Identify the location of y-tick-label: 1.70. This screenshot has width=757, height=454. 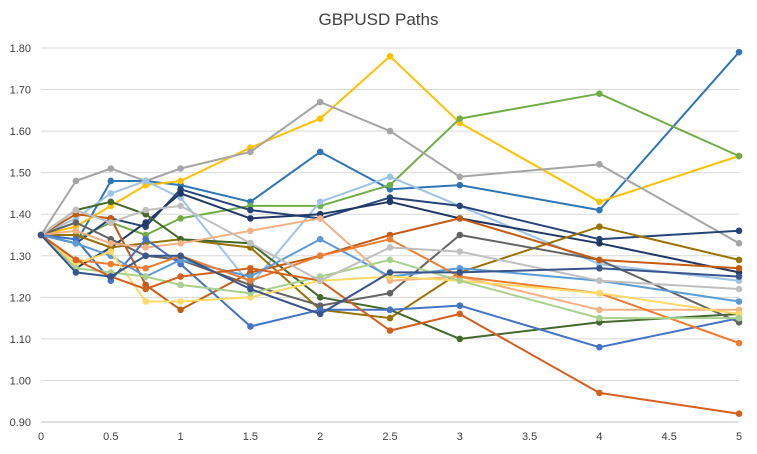
(20, 91).